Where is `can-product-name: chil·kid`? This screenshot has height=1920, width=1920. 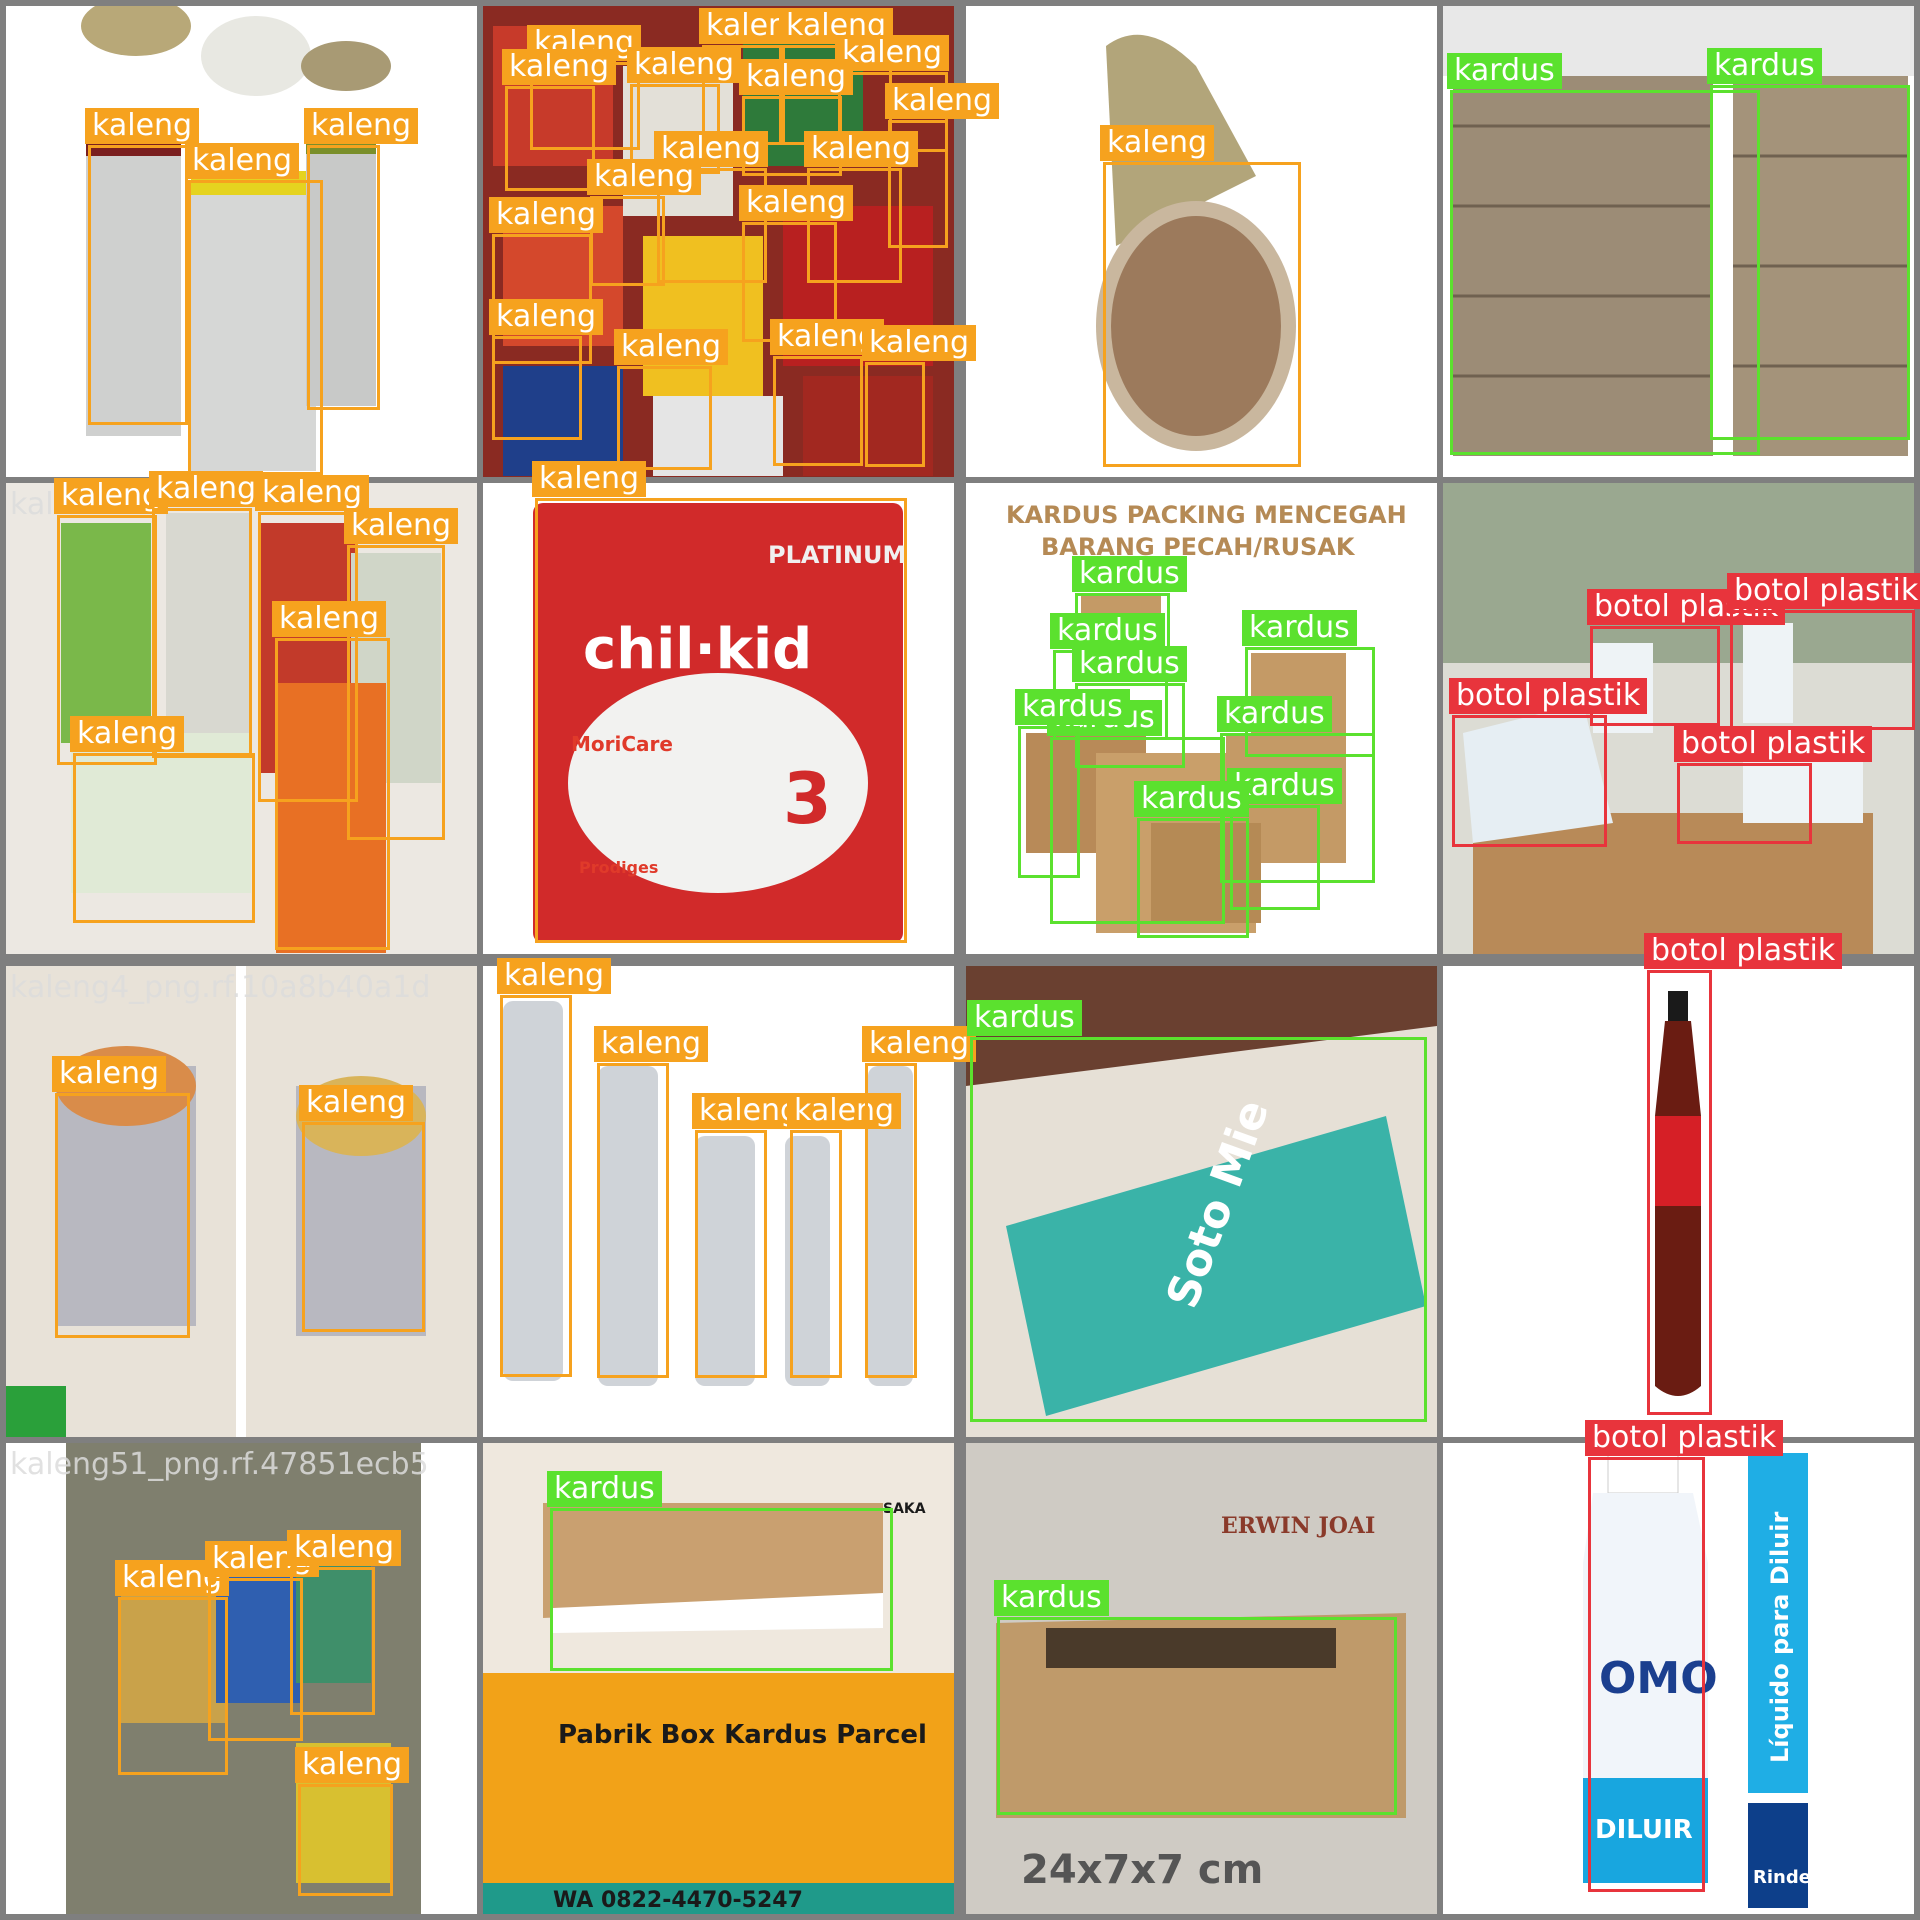
can-product-name: chil·kid is located at coordinates (697, 649).